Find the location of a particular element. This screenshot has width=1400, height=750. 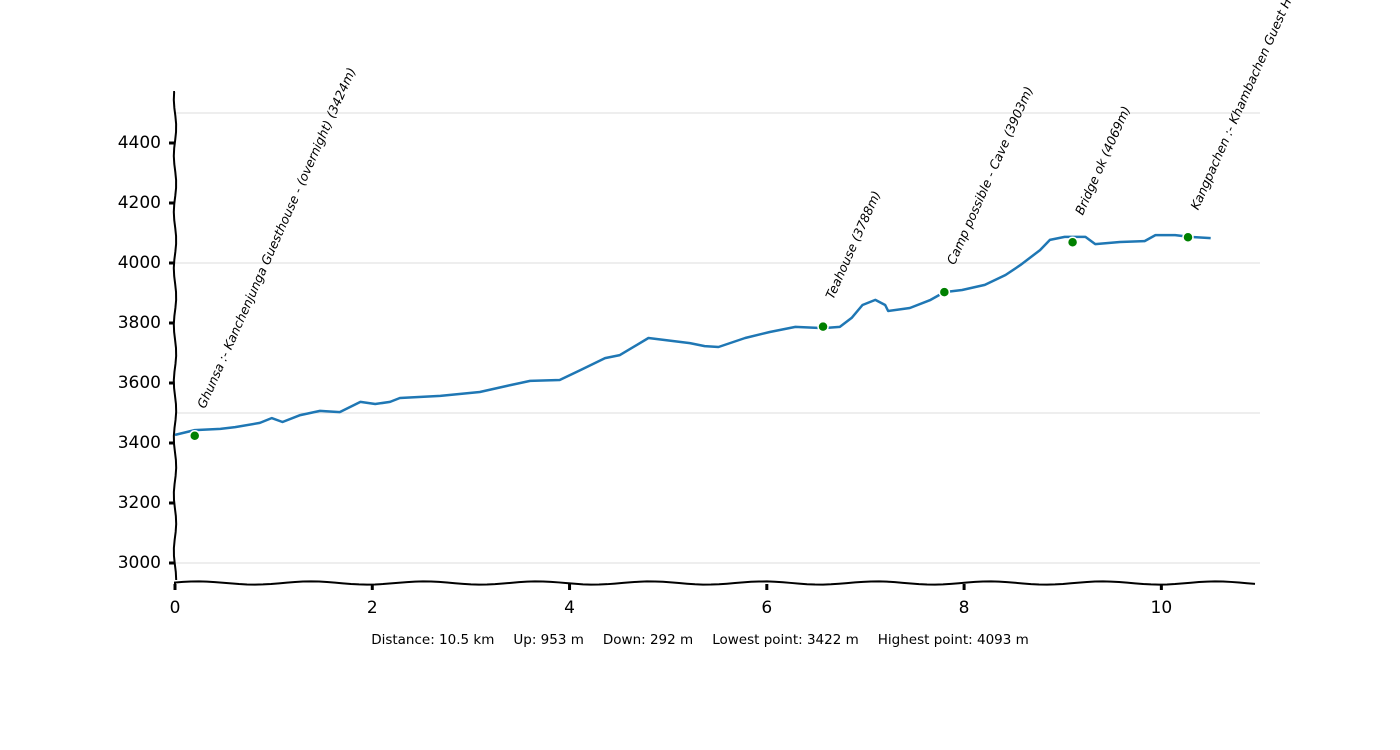

waypoint-label: Teahouse (3788m) is located at coordinates (852, 244).